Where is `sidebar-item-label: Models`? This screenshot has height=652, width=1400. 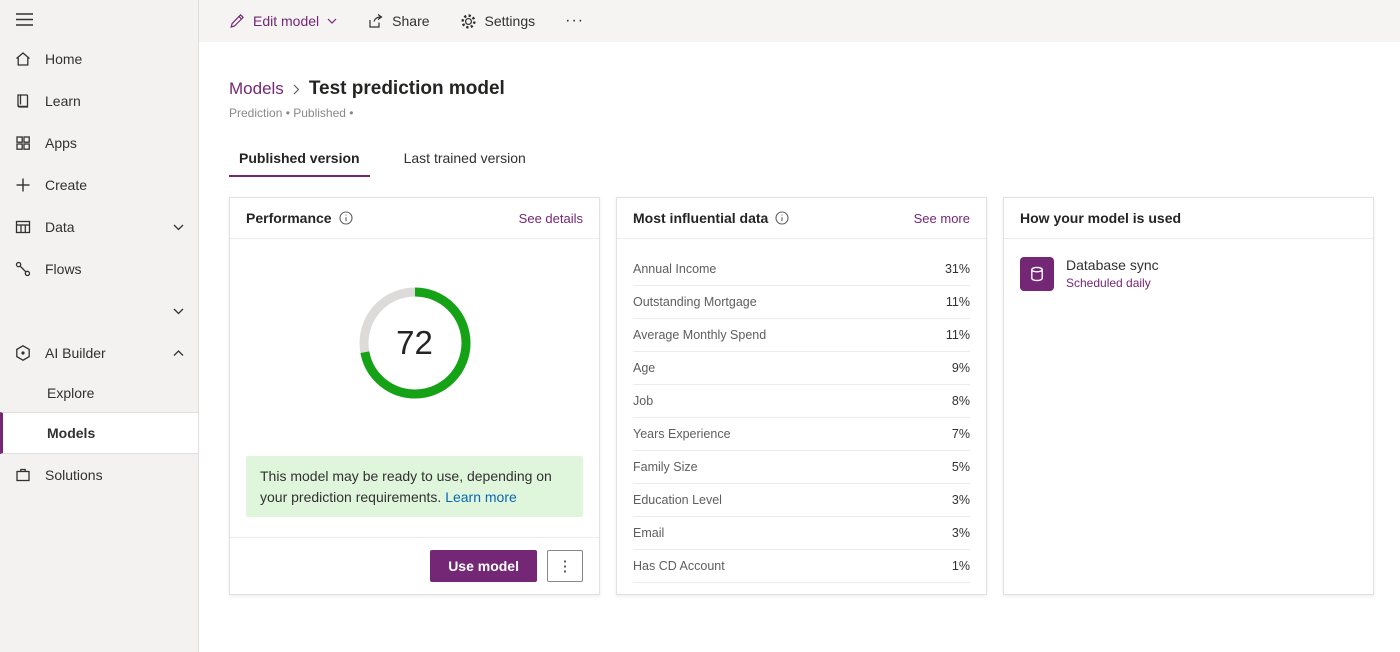 sidebar-item-label: Models is located at coordinates (71, 433).